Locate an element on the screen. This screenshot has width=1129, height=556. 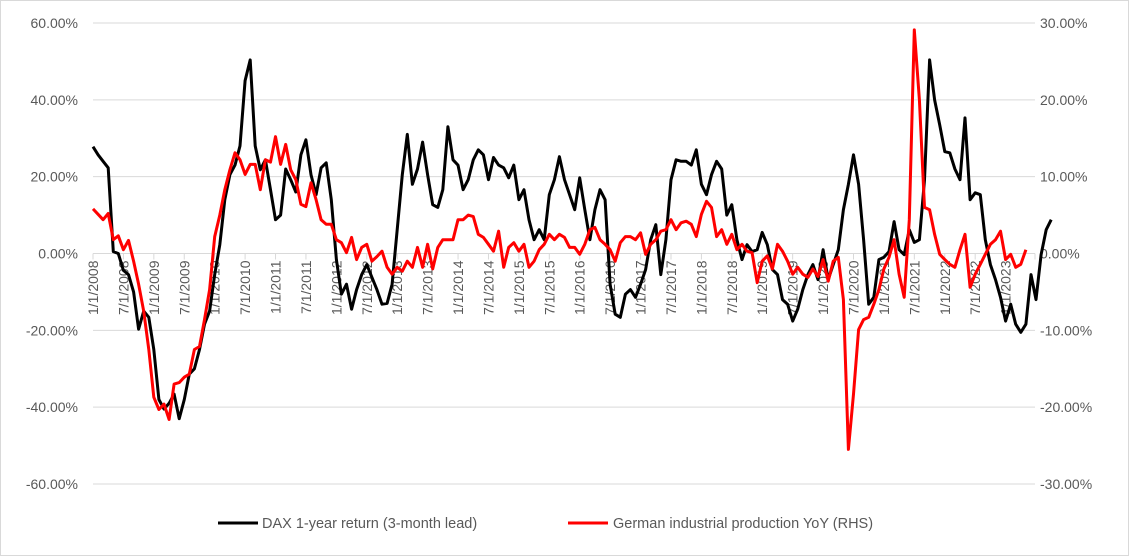
x-tick-label: 7/1/2015 is located at coordinates (549, 287).